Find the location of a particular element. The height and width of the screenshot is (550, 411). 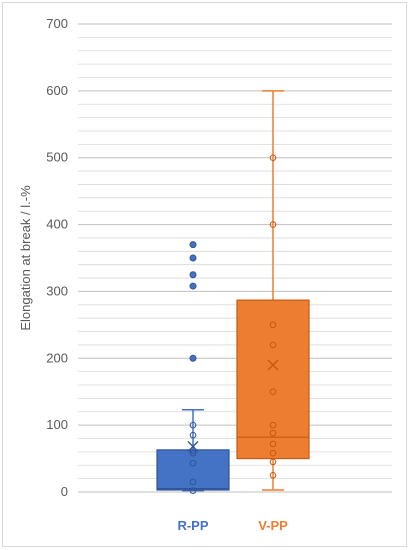

y-axis-ticks: 0 100 200 300 400 500 600 700 is located at coordinates (57, 257).